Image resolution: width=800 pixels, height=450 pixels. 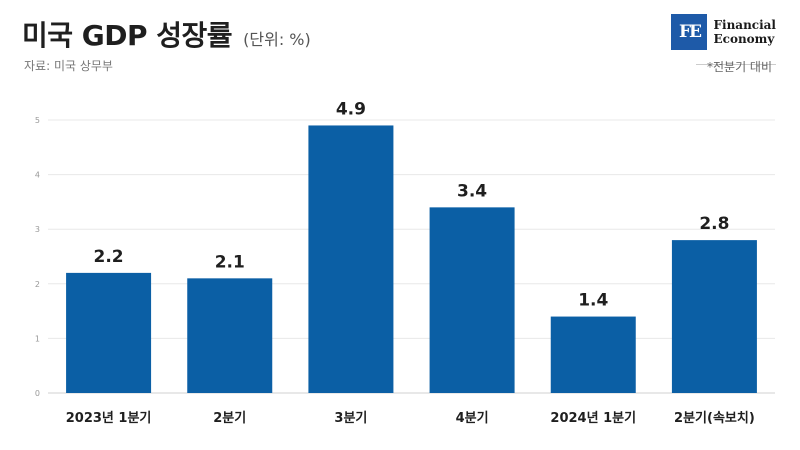 What do you see at coordinates (37, 120) in the screenshot?
I see `y-tick-label: 5` at bounding box center [37, 120].